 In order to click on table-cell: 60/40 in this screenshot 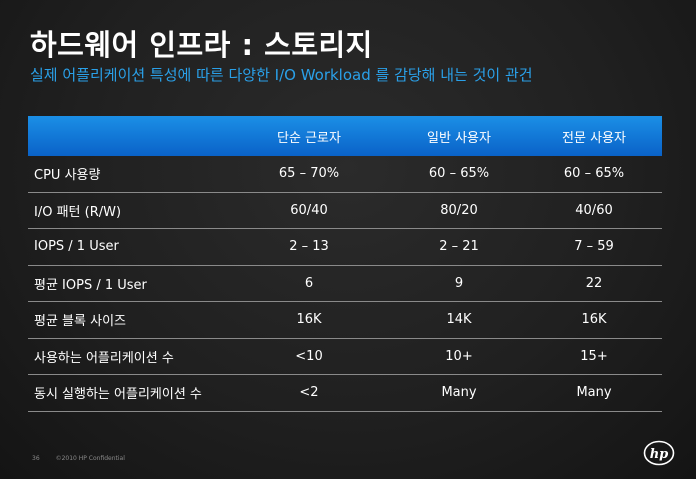, I will do `click(309, 210)`.